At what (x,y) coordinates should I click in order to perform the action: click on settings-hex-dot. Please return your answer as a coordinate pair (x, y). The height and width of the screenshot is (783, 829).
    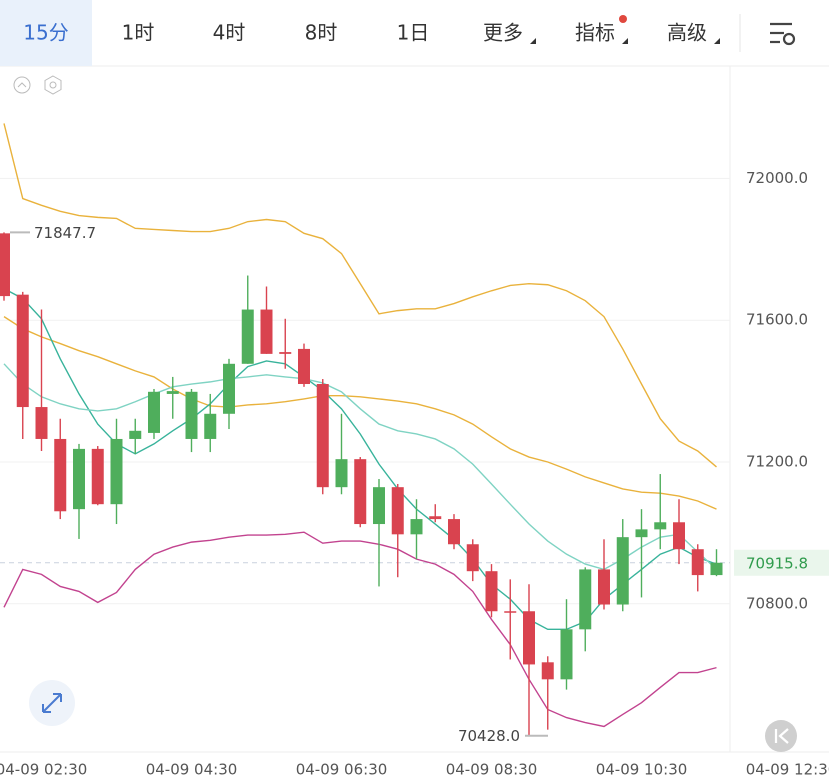
    Looking at the image, I should click on (53, 85).